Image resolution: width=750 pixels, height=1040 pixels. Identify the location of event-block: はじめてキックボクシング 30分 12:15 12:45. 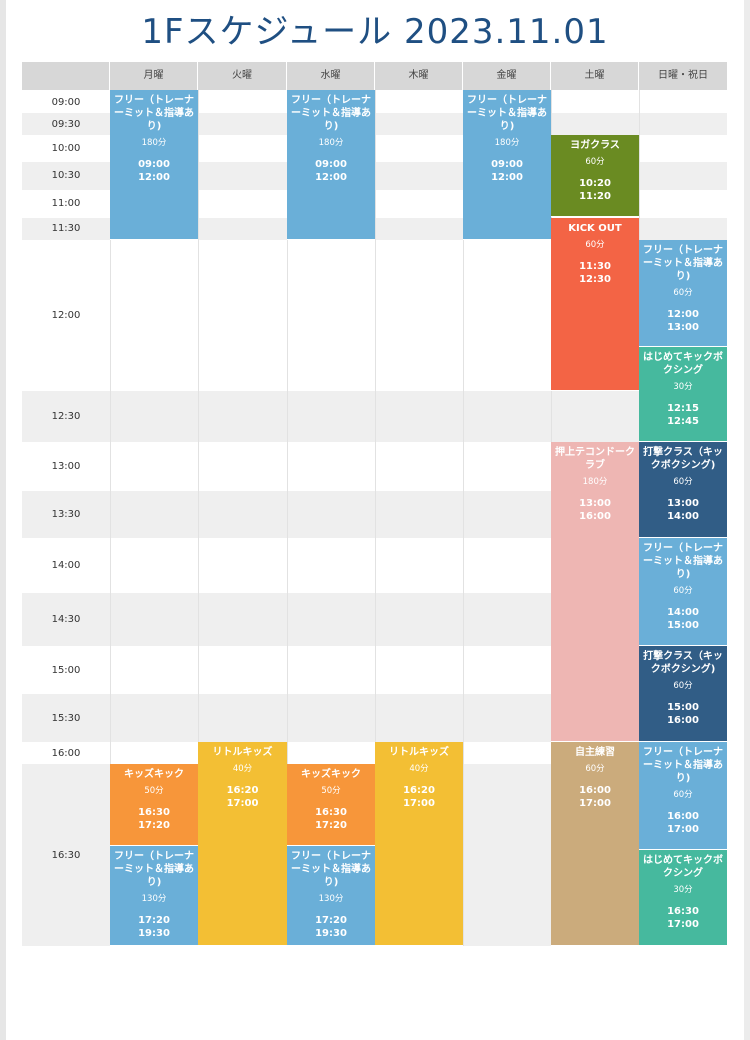
(683, 394).